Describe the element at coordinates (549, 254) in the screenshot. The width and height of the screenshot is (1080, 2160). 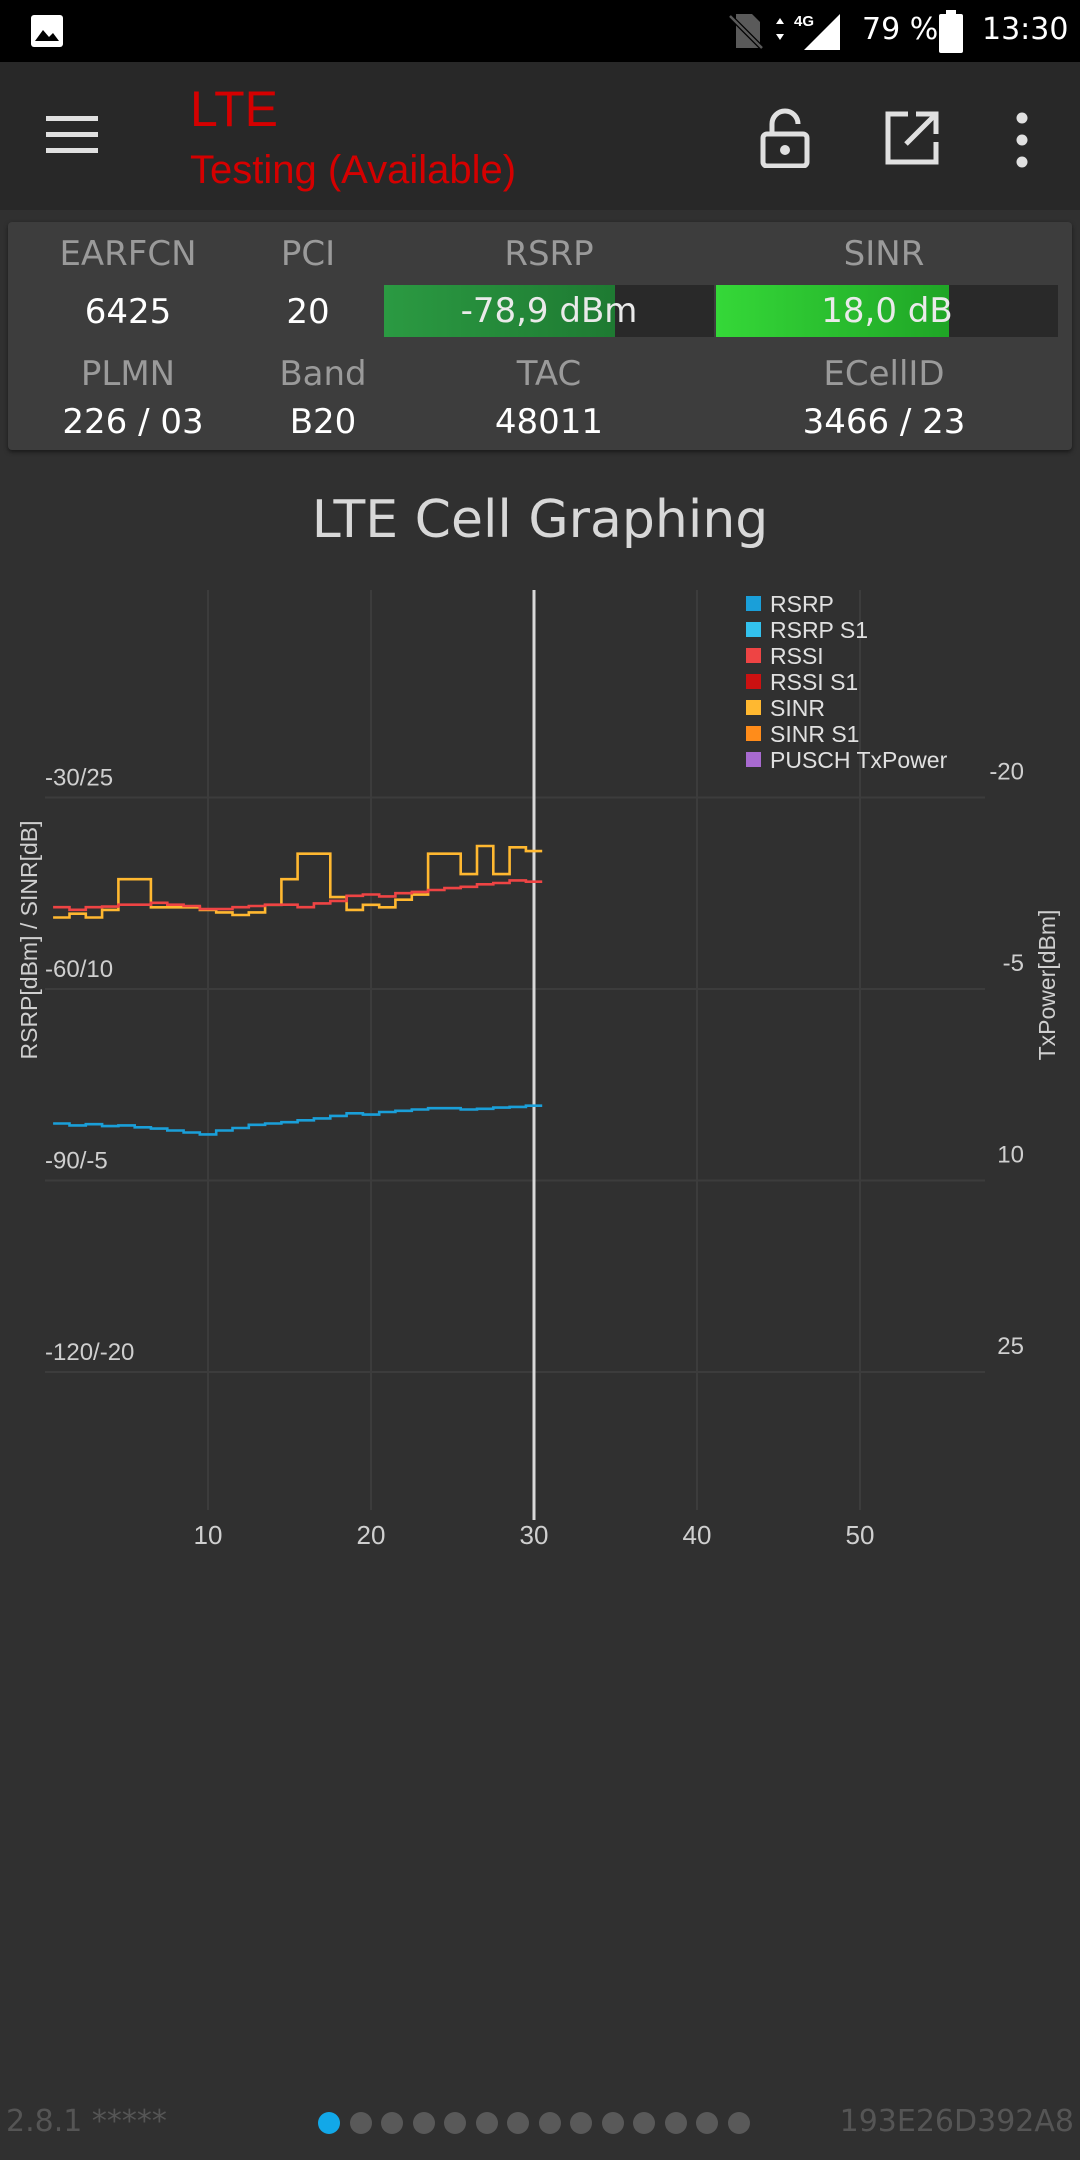
I see `rsrp-label: RSRP` at that location.